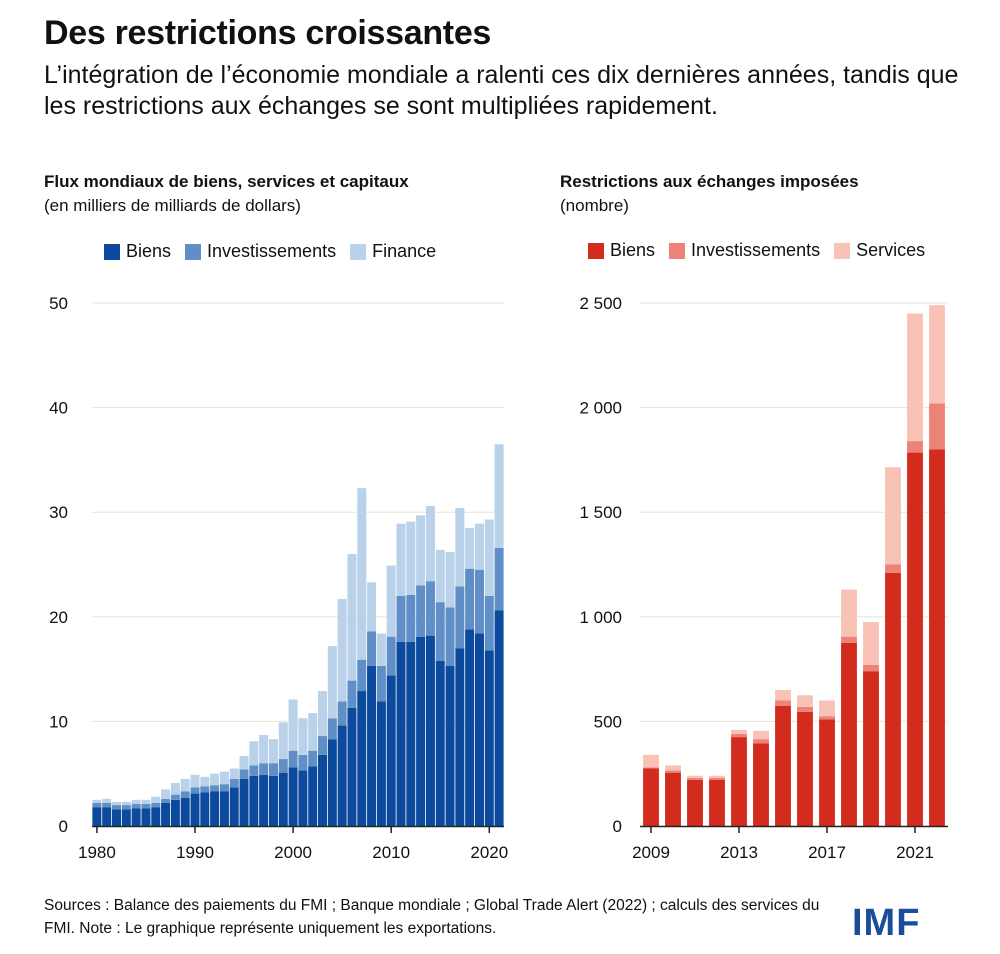 The height and width of the screenshot is (954, 1000). I want to click on right-legend: Biens Investissements Services, so click(763, 250).